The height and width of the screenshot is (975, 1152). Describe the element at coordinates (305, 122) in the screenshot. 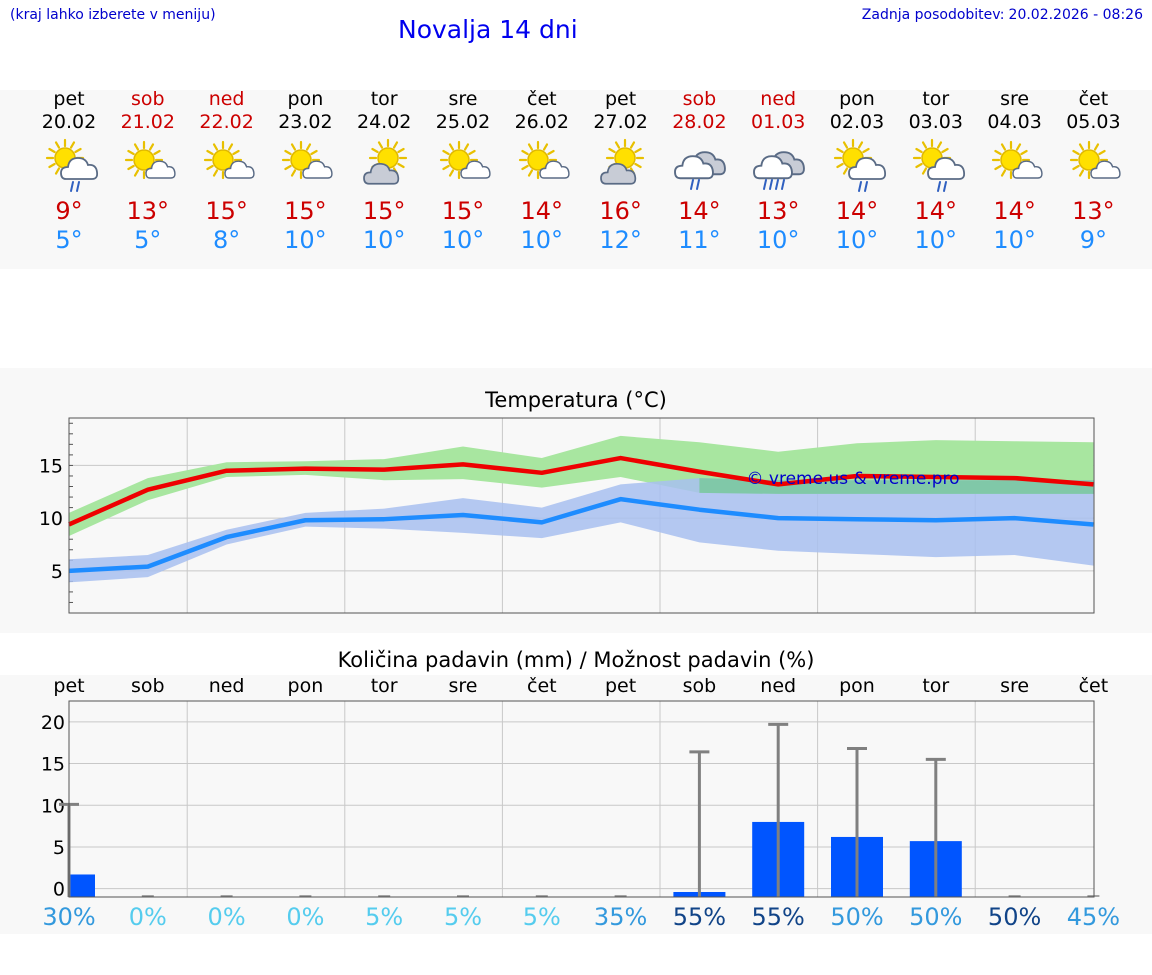

I see `day-date: 23.02` at that location.